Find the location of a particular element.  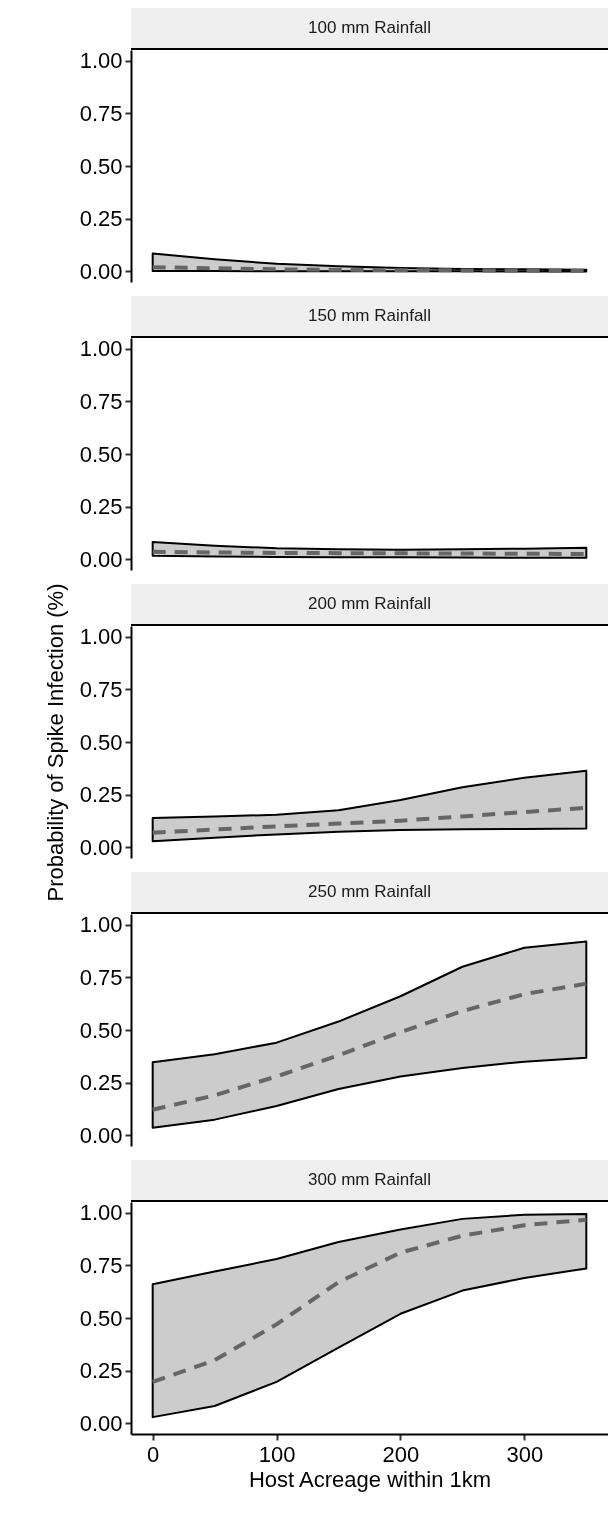

chart-title: 200 mm Rainfall is located at coordinates (369, 605).